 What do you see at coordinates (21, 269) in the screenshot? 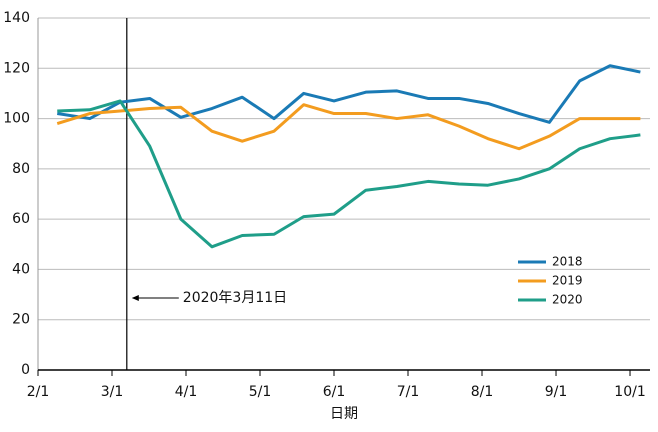
I see `y-tick-label: 40` at bounding box center [21, 269].